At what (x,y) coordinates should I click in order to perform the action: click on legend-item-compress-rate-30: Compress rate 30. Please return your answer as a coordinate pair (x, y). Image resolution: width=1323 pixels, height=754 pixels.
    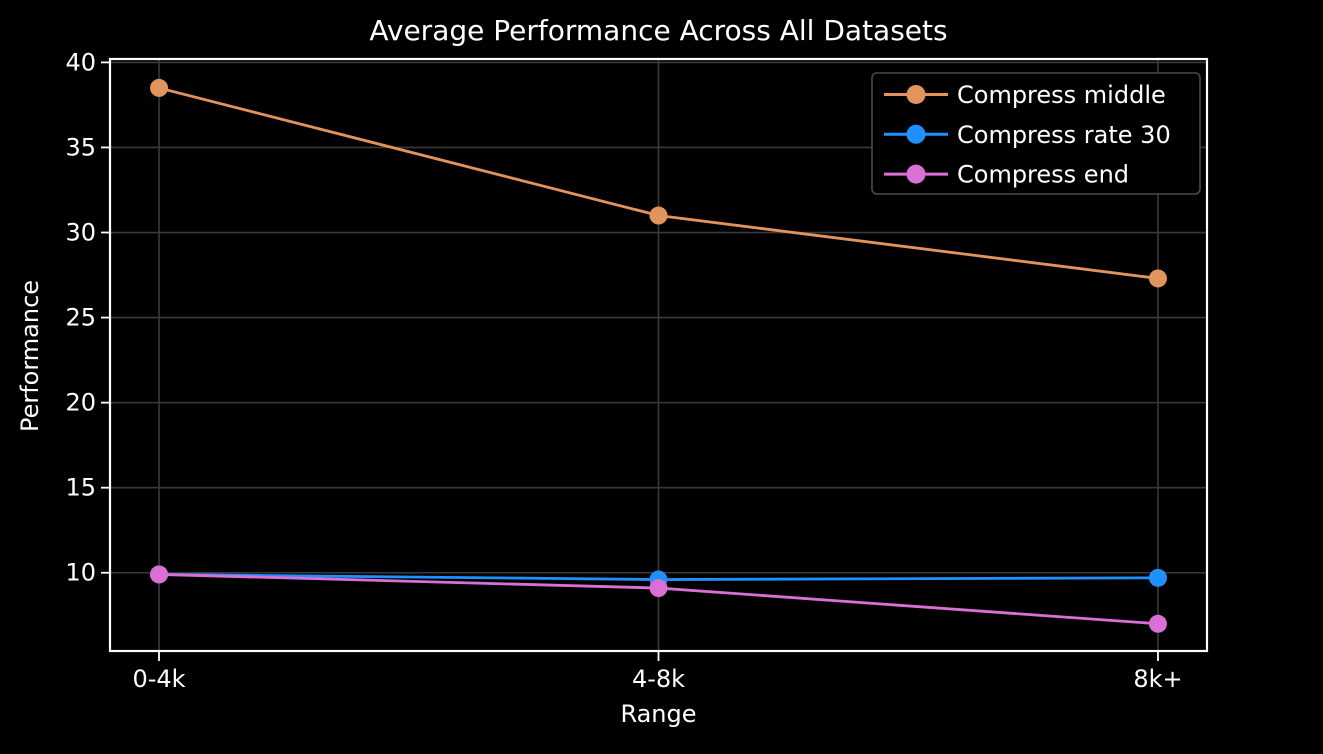
    Looking at the image, I should click on (1027, 135).